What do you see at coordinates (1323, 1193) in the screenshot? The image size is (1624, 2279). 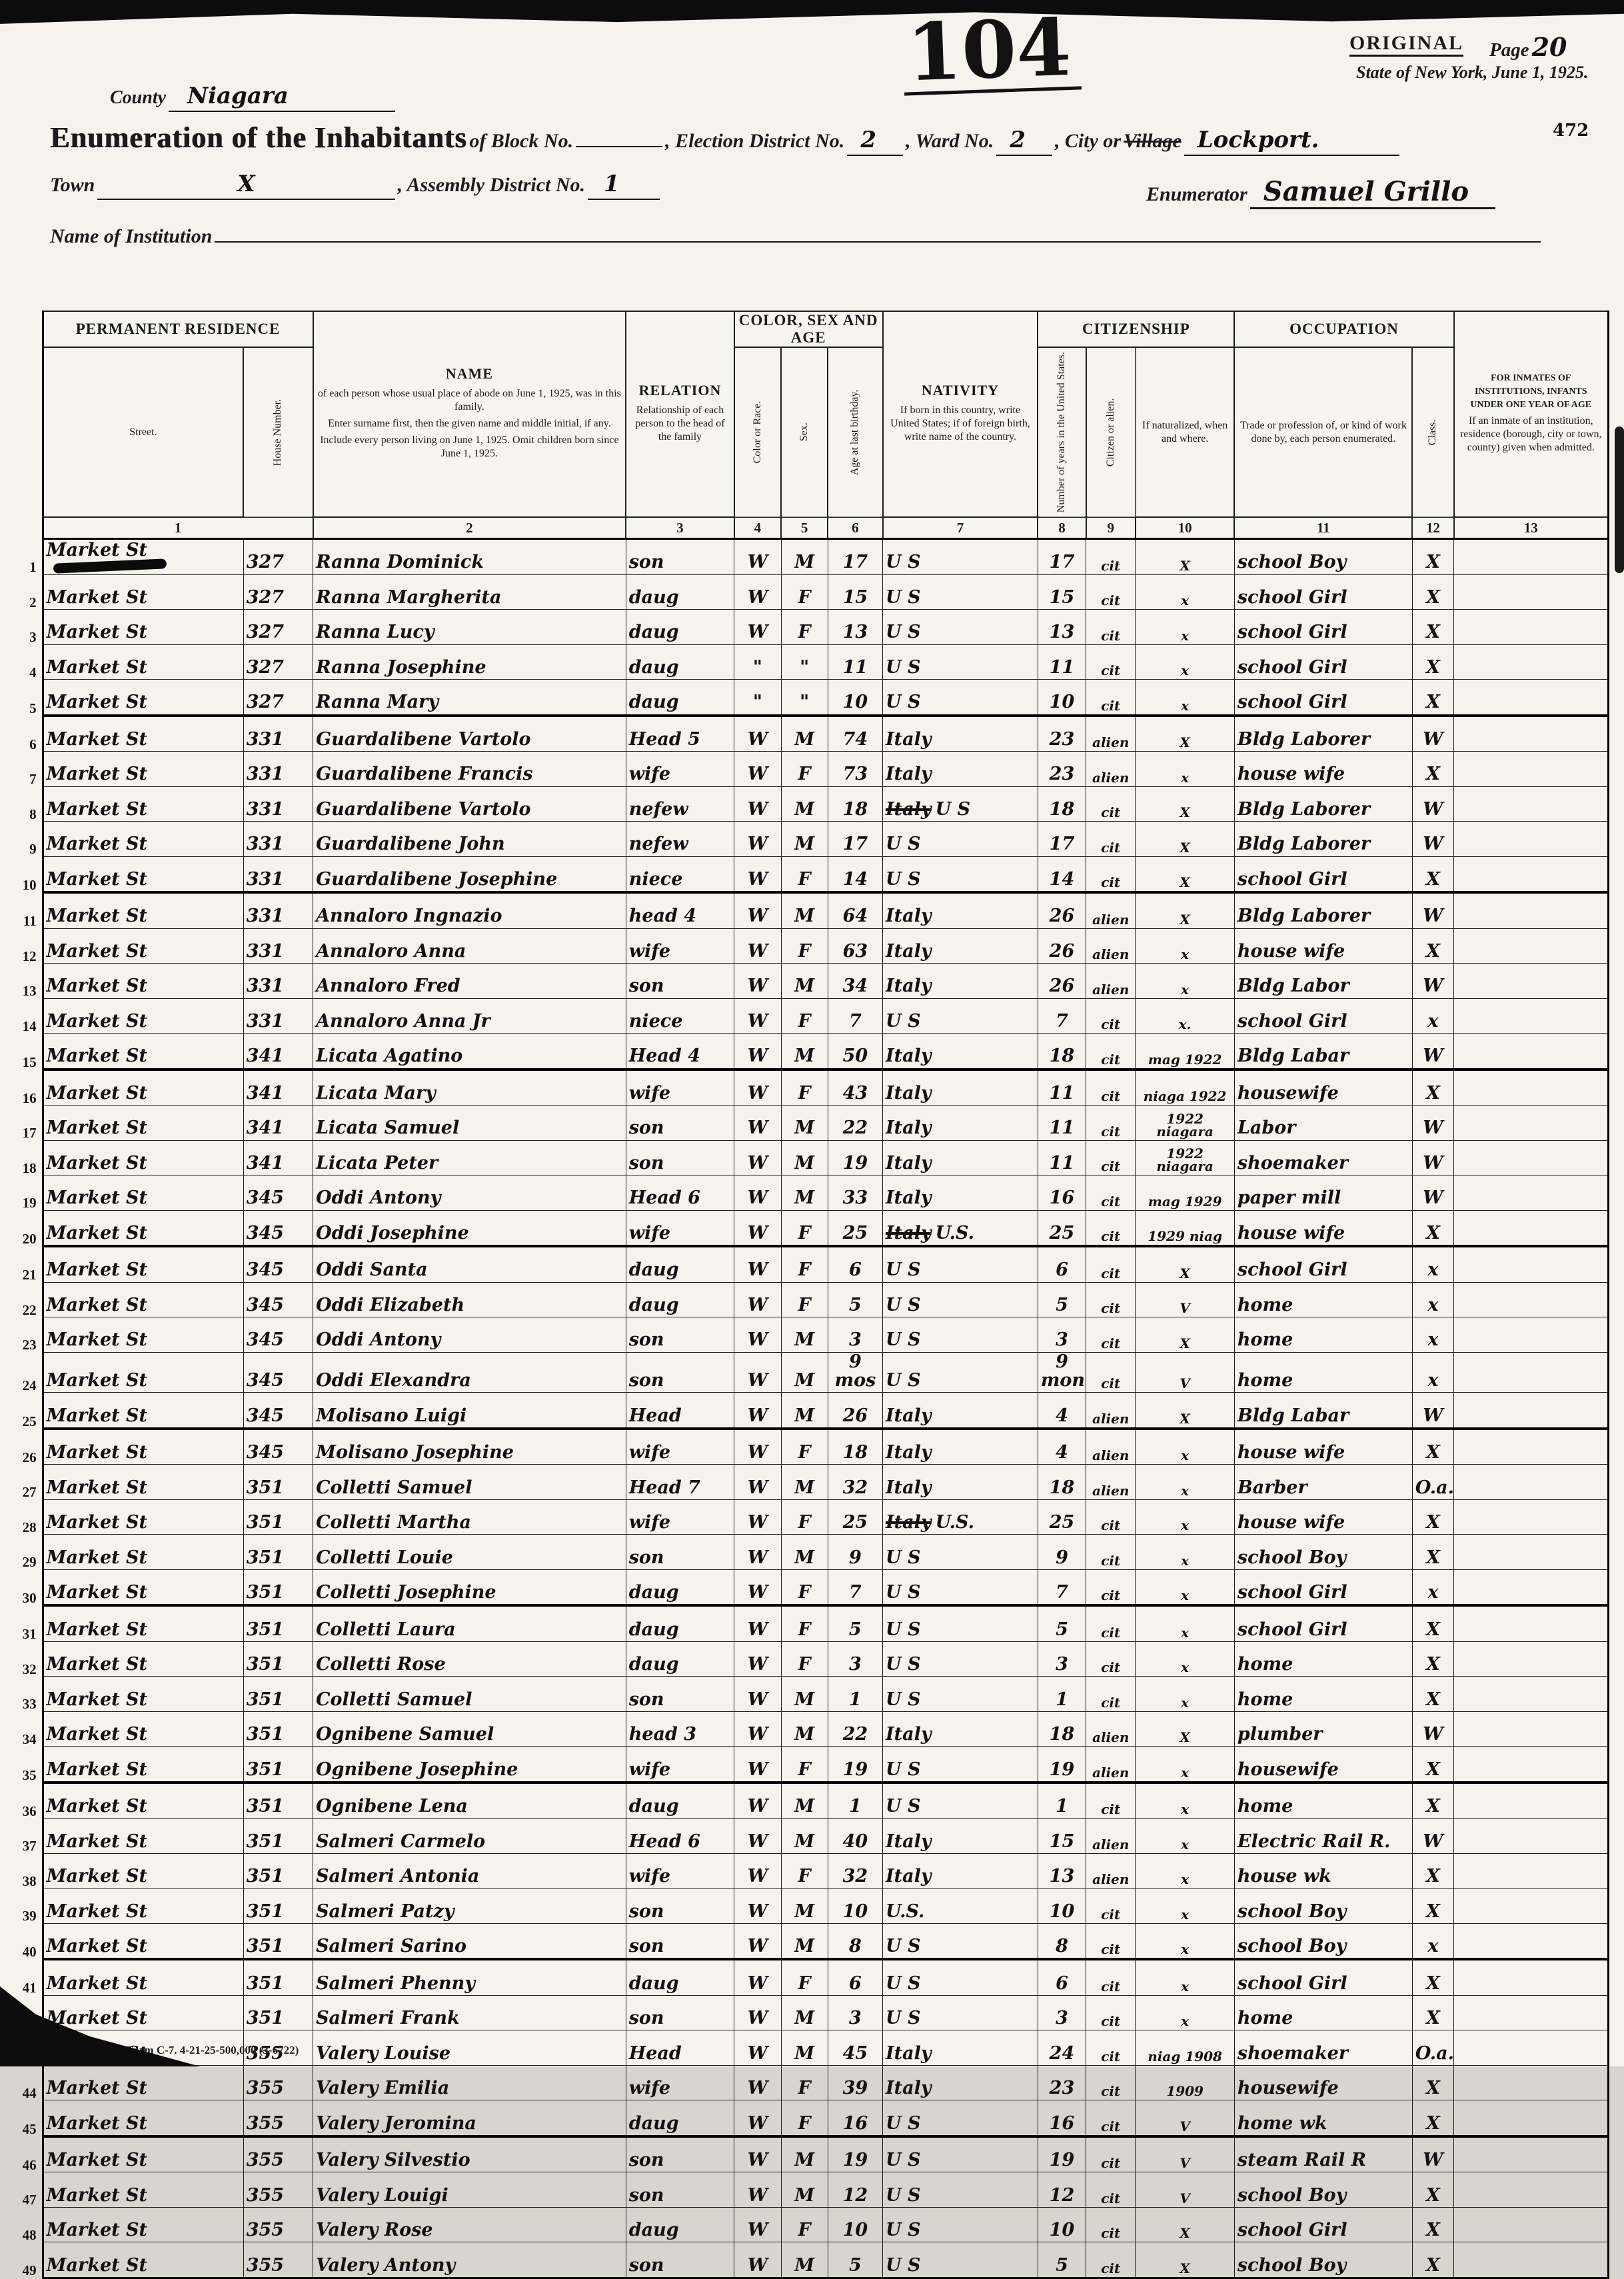 I see `cell-occupation: paper mill` at bounding box center [1323, 1193].